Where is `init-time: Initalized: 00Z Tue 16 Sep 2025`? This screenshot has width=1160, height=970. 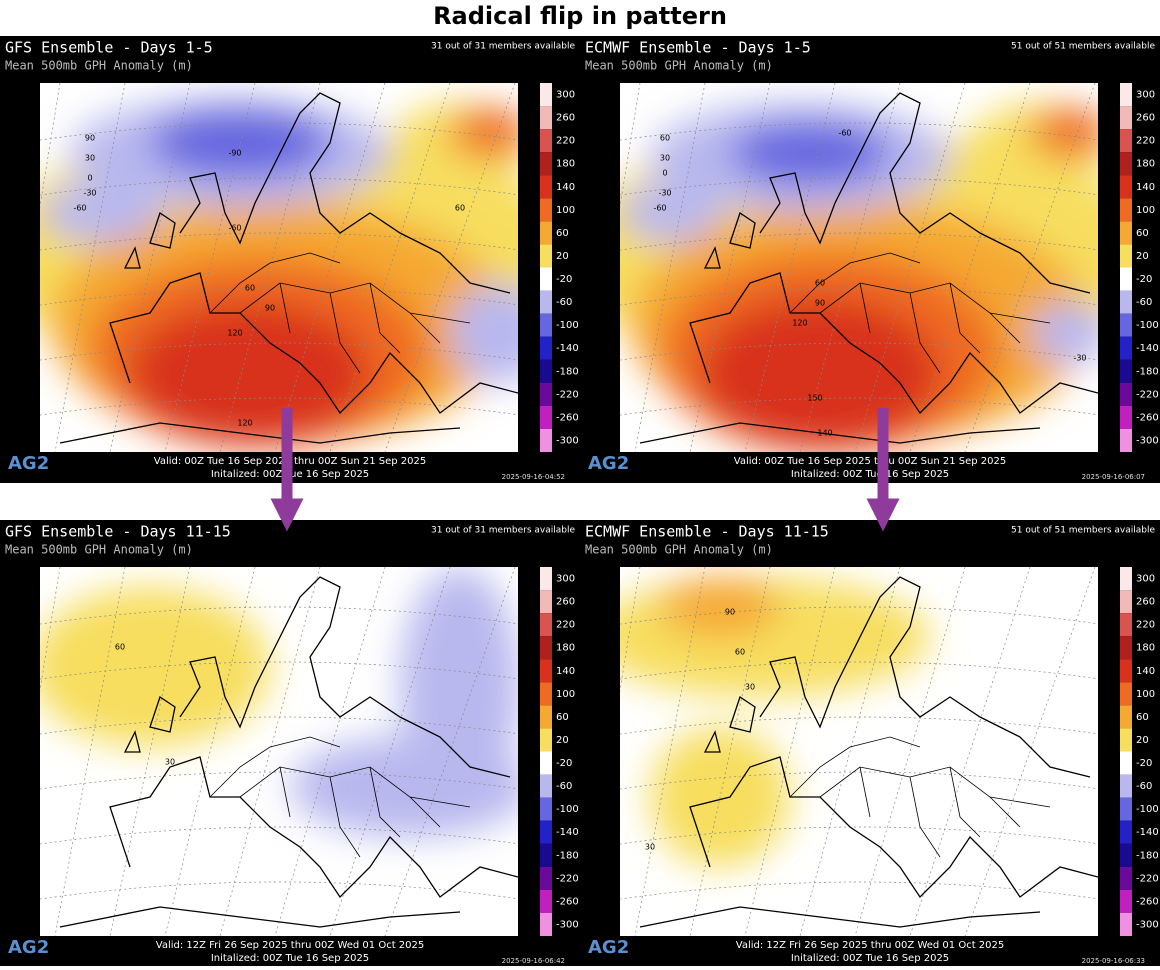
init-time: Initalized: 00Z Tue 16 Sep 2025 is located at coordinates (870, 474).